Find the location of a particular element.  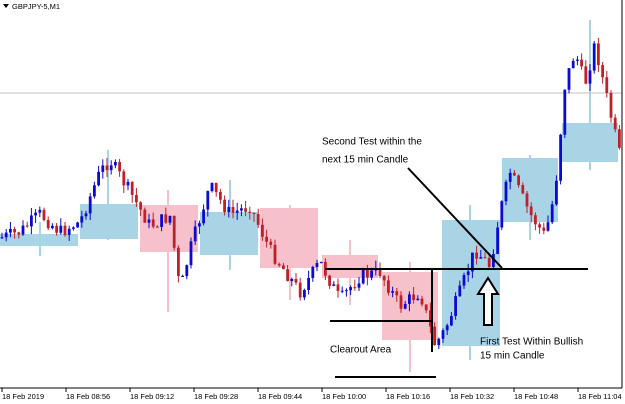

annotation: First Test Within Bullish is located at coordinates (531, 342).